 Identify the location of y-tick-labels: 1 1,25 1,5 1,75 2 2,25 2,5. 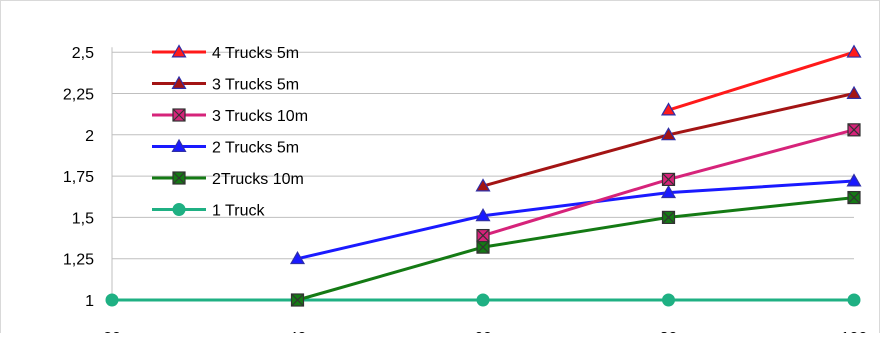
(78, 177).